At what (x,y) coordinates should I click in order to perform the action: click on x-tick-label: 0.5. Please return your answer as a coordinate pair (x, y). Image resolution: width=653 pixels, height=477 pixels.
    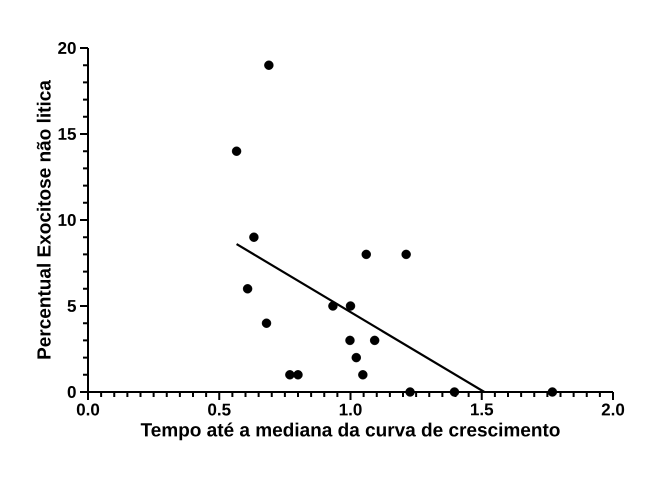
    Looking at the image, I should click on (219, 410).